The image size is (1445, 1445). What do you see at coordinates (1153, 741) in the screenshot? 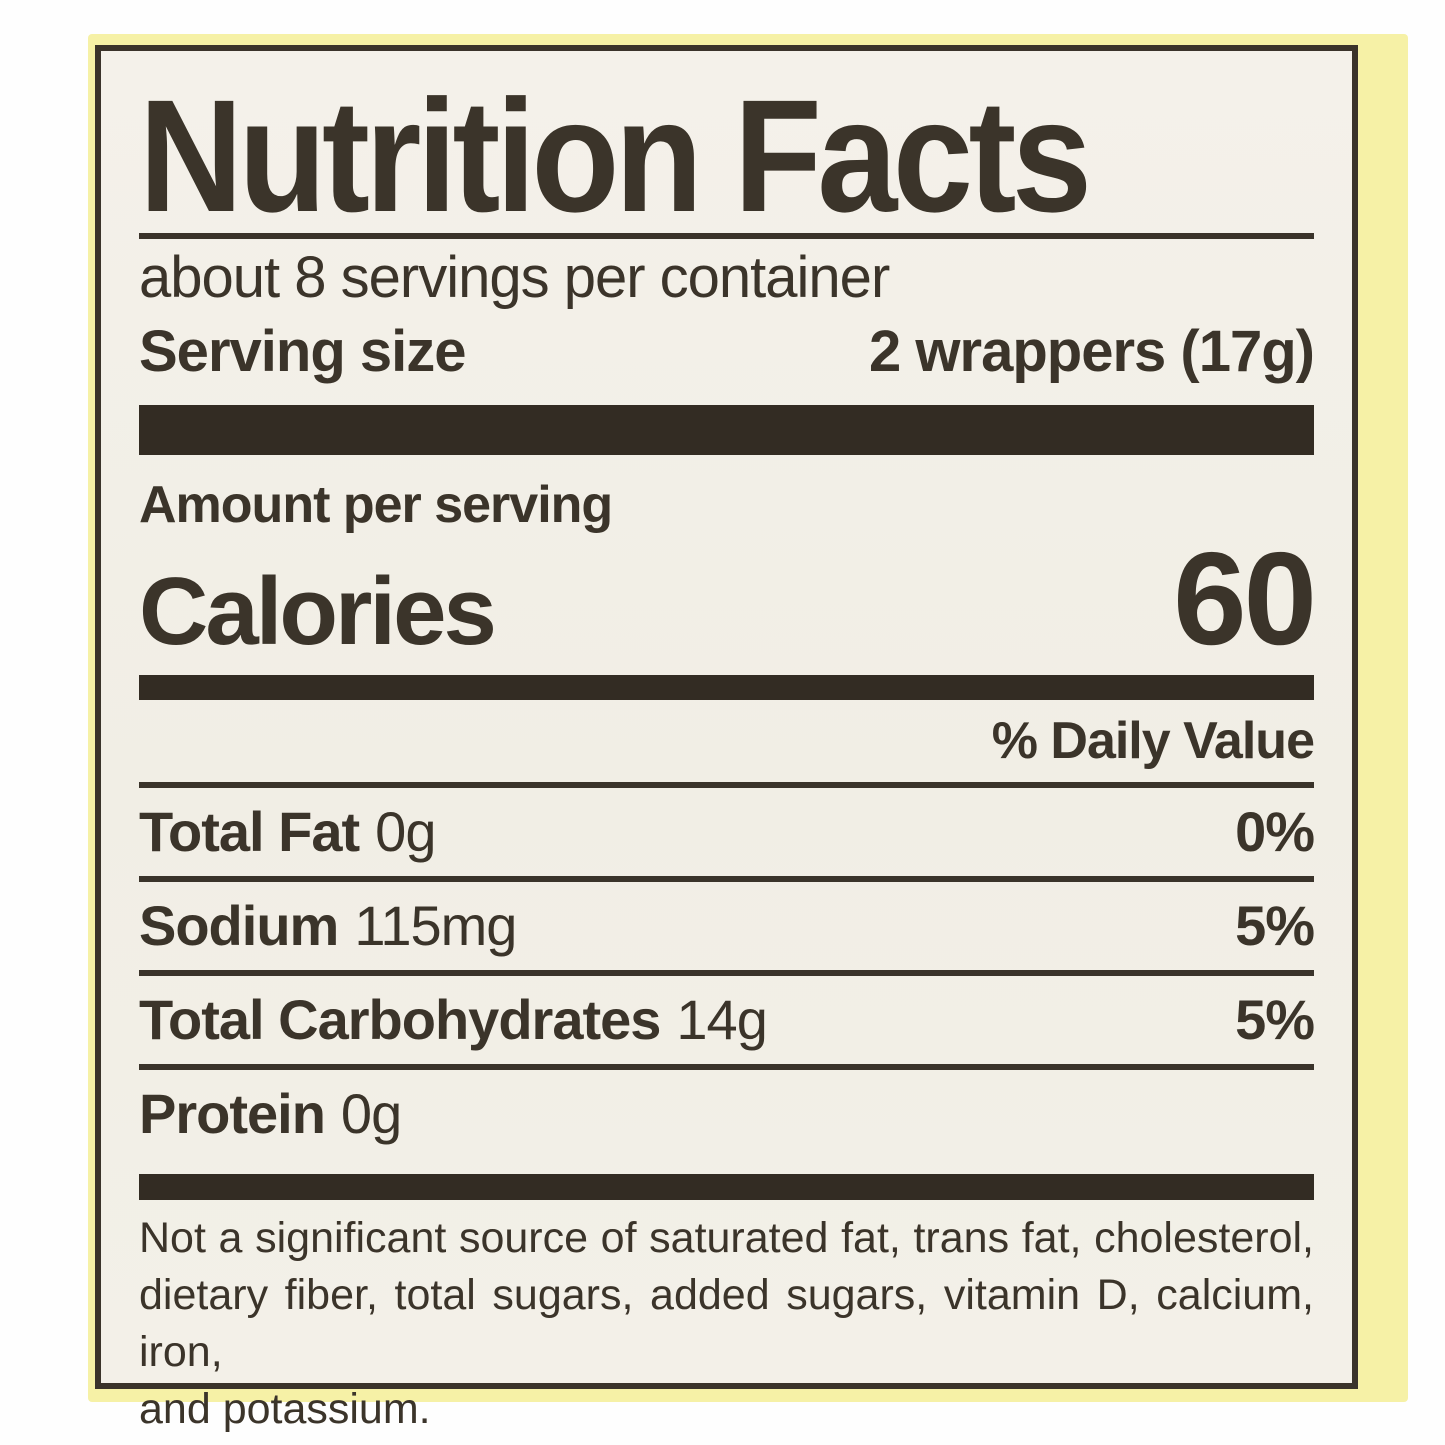
I see `daily-value-header: % Daily Value` at bounding box center [1153, 741].